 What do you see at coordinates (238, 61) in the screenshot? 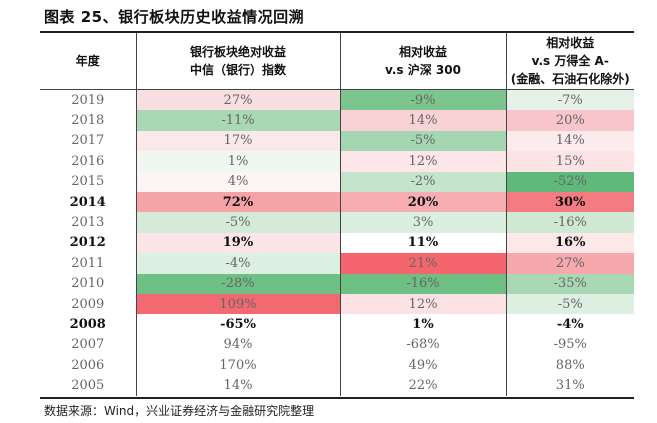
I see `header-absolute-return: 银行板块绝对收益 中信（银行）指数` at bounding box center [238, 61].